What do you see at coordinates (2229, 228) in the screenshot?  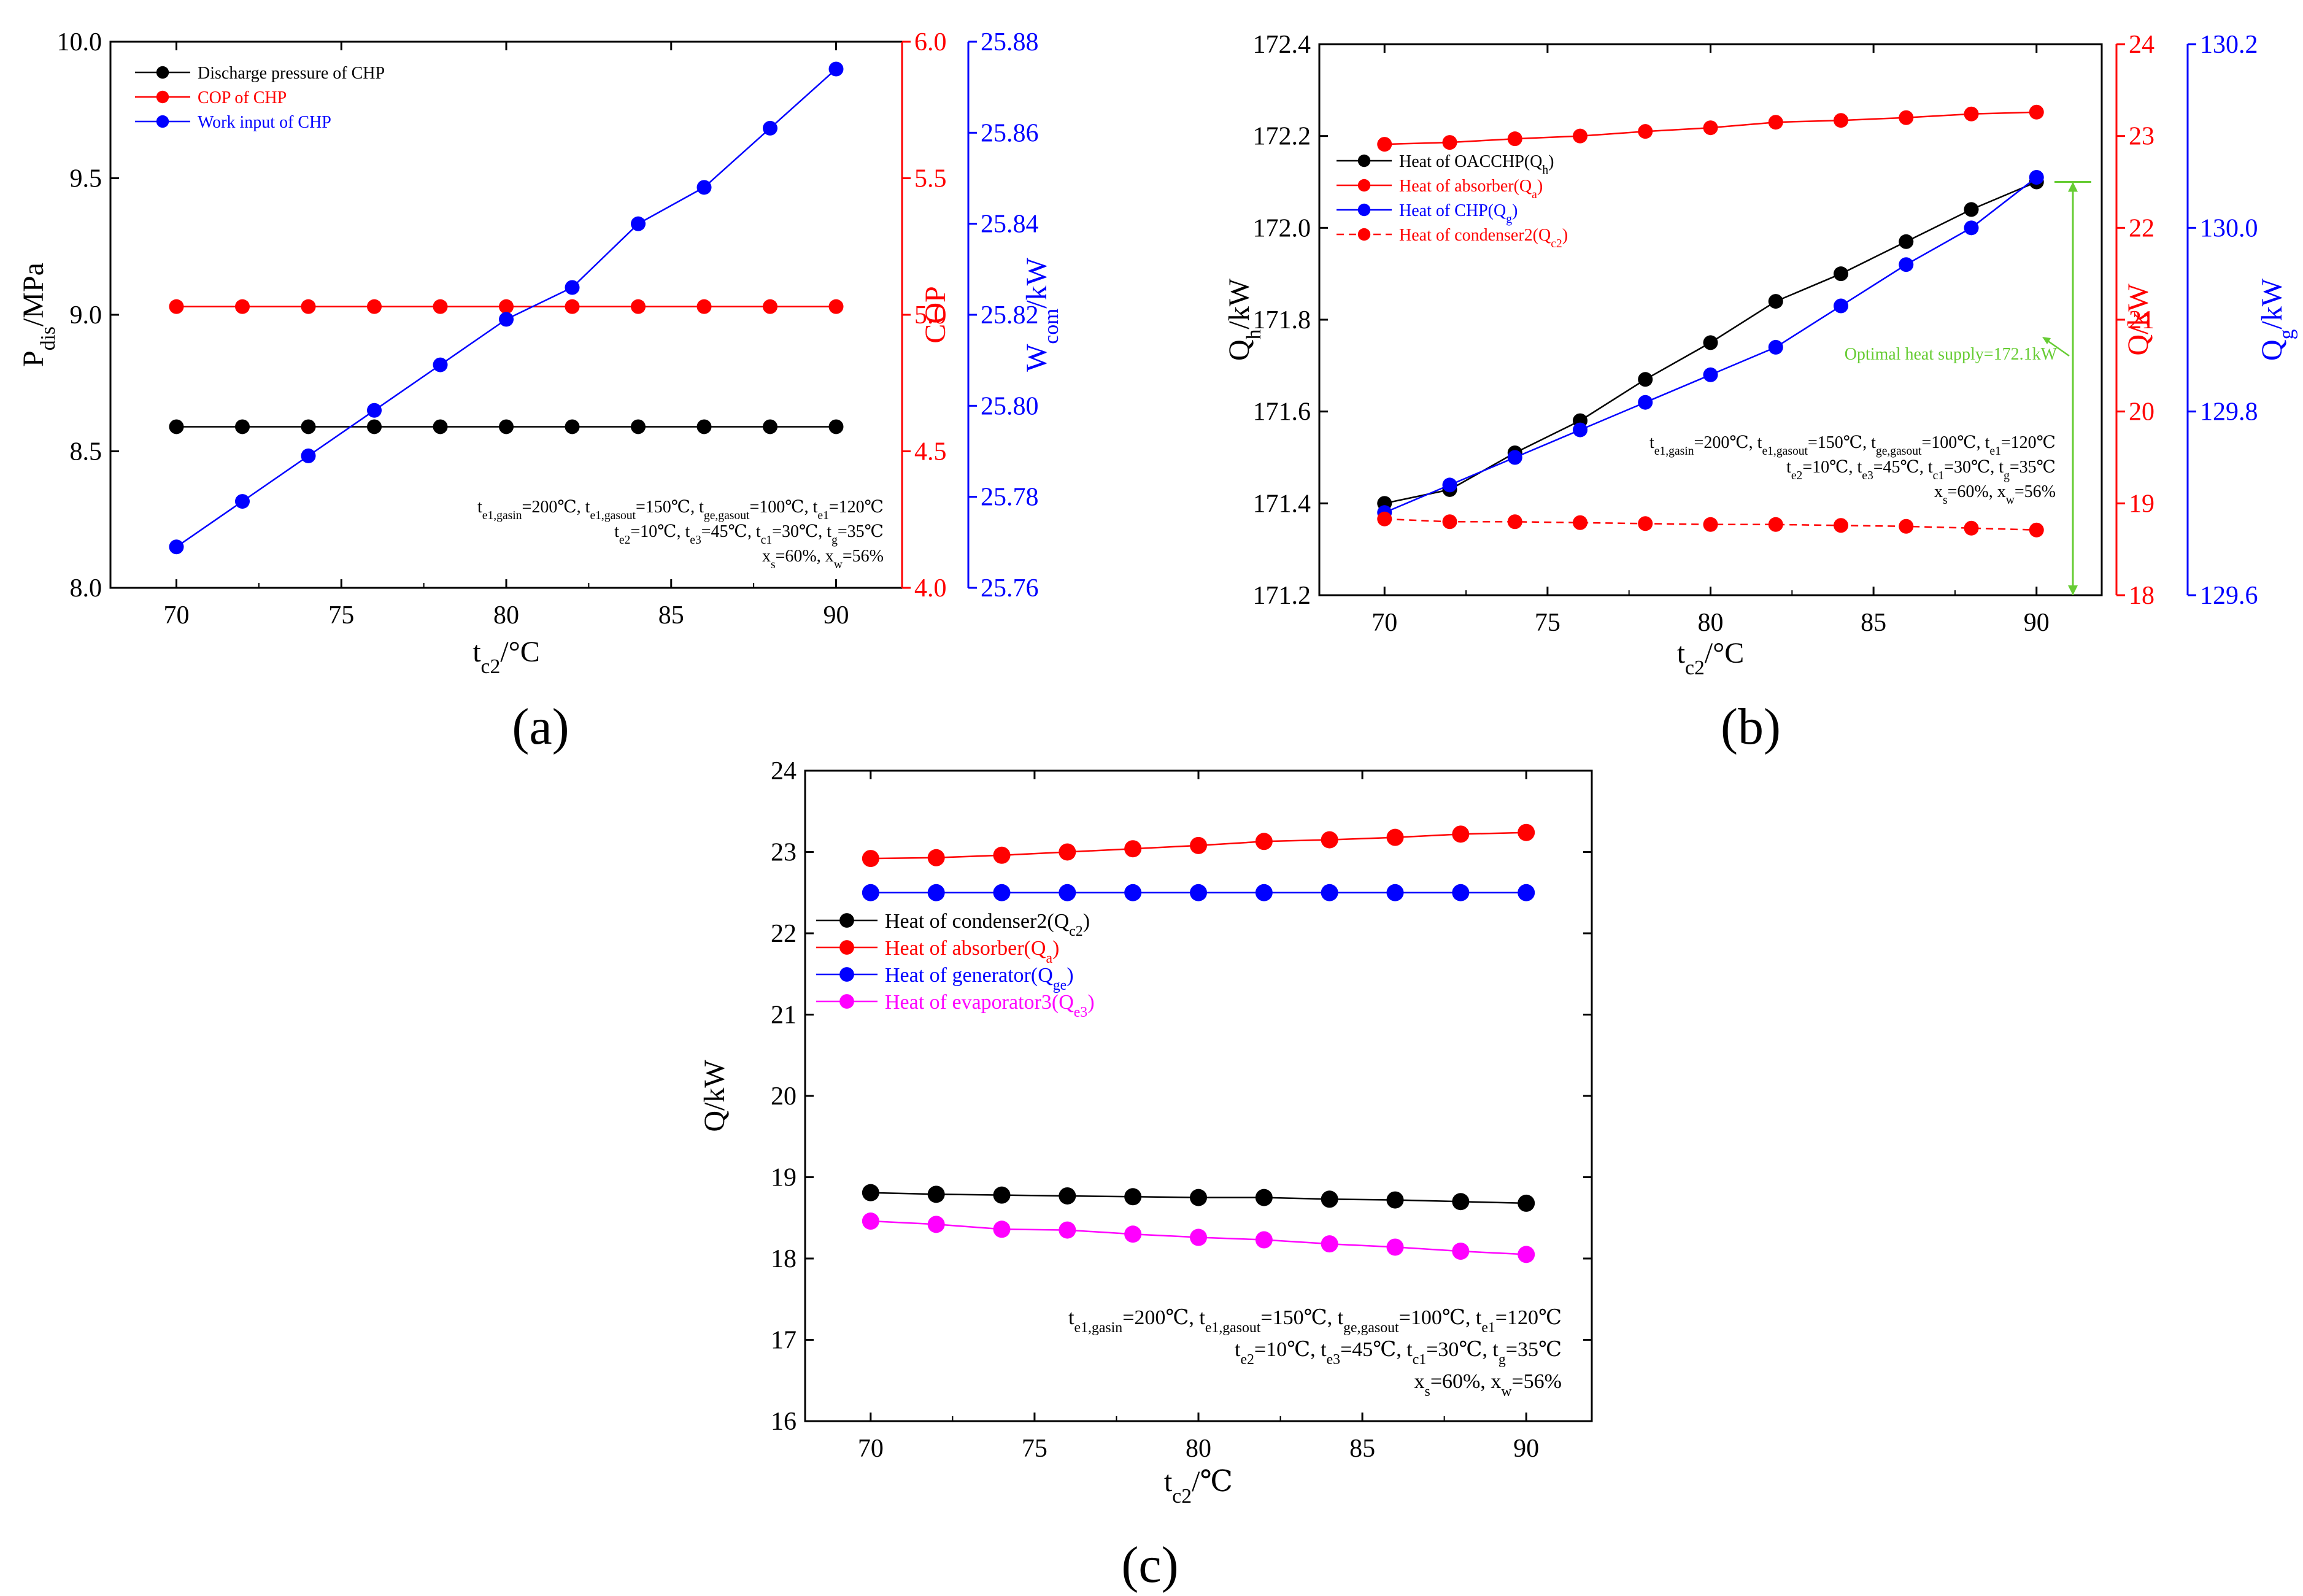 I see `y-tick-label-right2: 130.0` at bounding box center [2229, 228].